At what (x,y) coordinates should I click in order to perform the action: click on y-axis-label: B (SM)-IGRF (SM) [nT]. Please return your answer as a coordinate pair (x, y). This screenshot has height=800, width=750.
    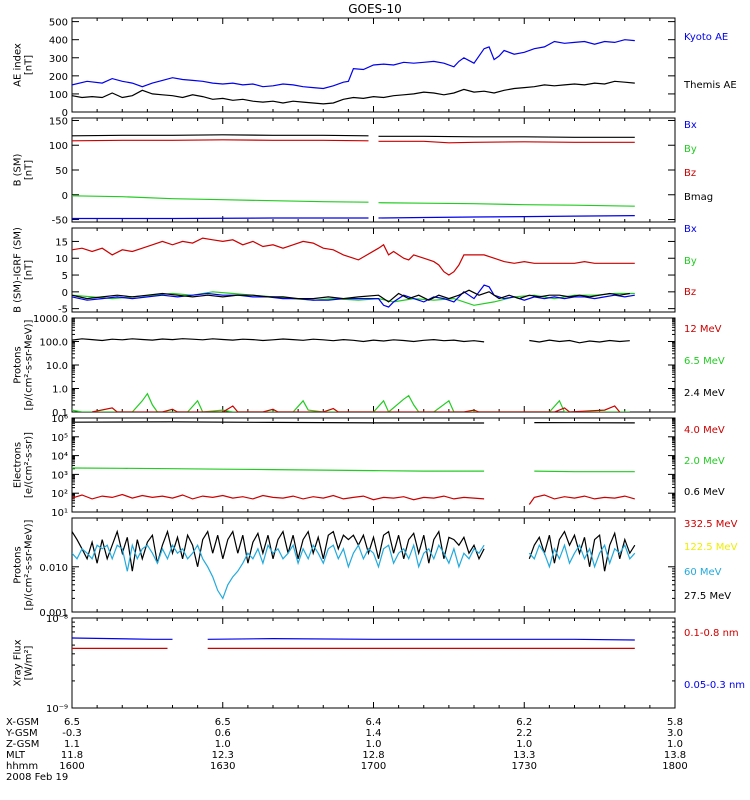
    Looking at the image, I should click on (24, 270).